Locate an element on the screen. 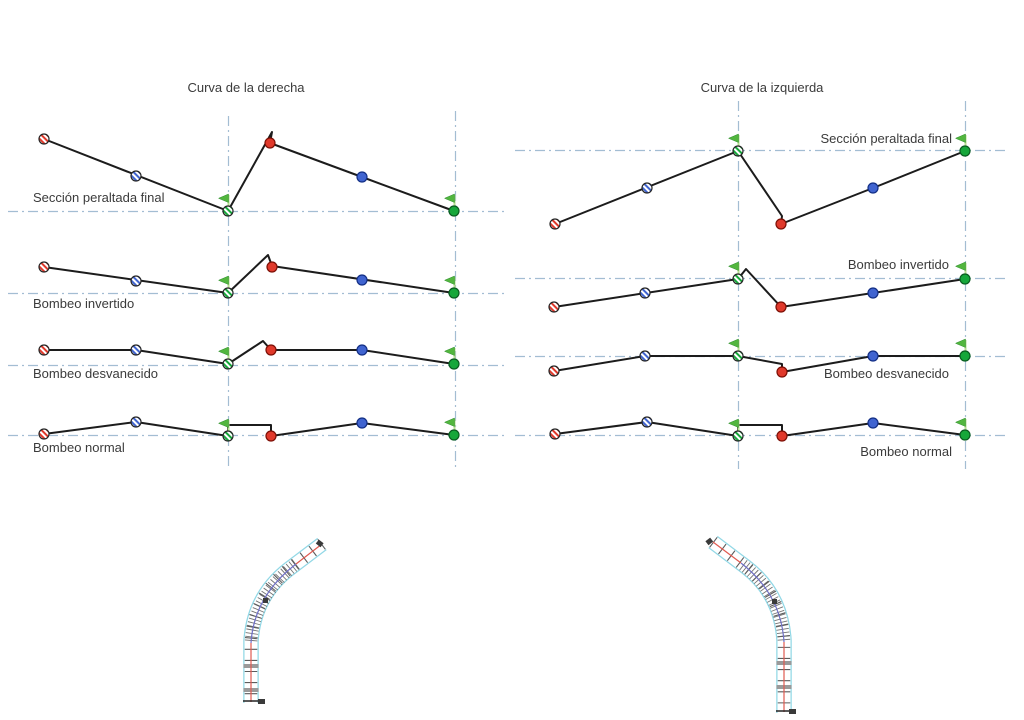  profile-left-curve-bombeo-invertido is located at coordinates (759, 288).